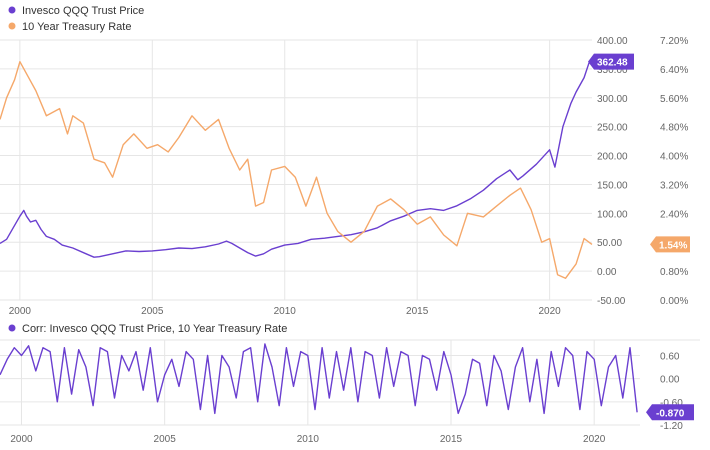 The height and width of the screenshot is (450, 710). I want to click on top-xtick-label: 2010, so click(285, 311).